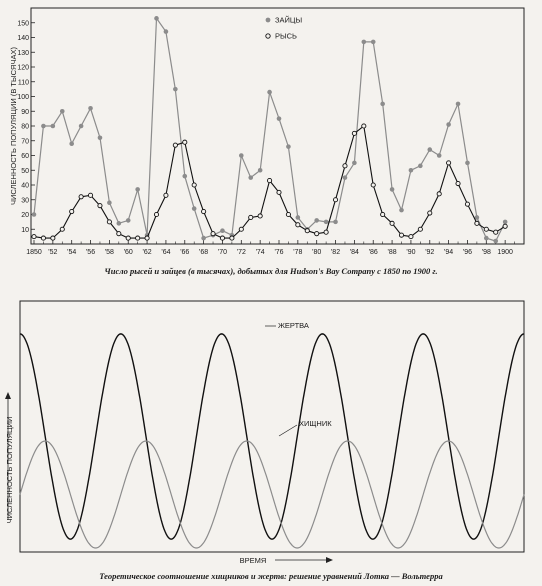 This screenshot has height=586, width=542. I want to click on x-tick-label: '60, so click(128, 252).